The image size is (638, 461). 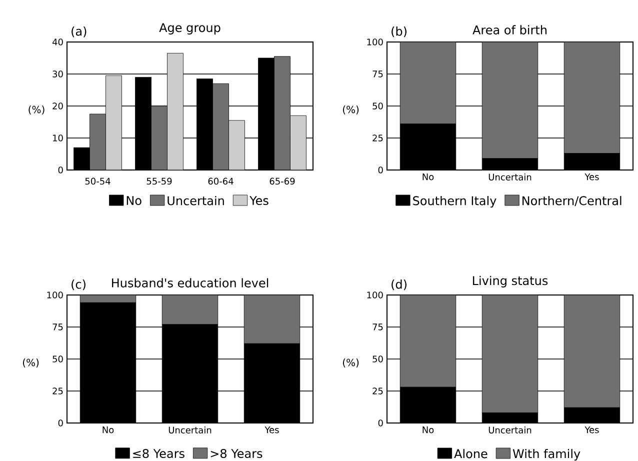 What do you see at coordinates (471, 453) in the screenshot?
I see `legend-label: Alone` at bounding box center [471, 453].